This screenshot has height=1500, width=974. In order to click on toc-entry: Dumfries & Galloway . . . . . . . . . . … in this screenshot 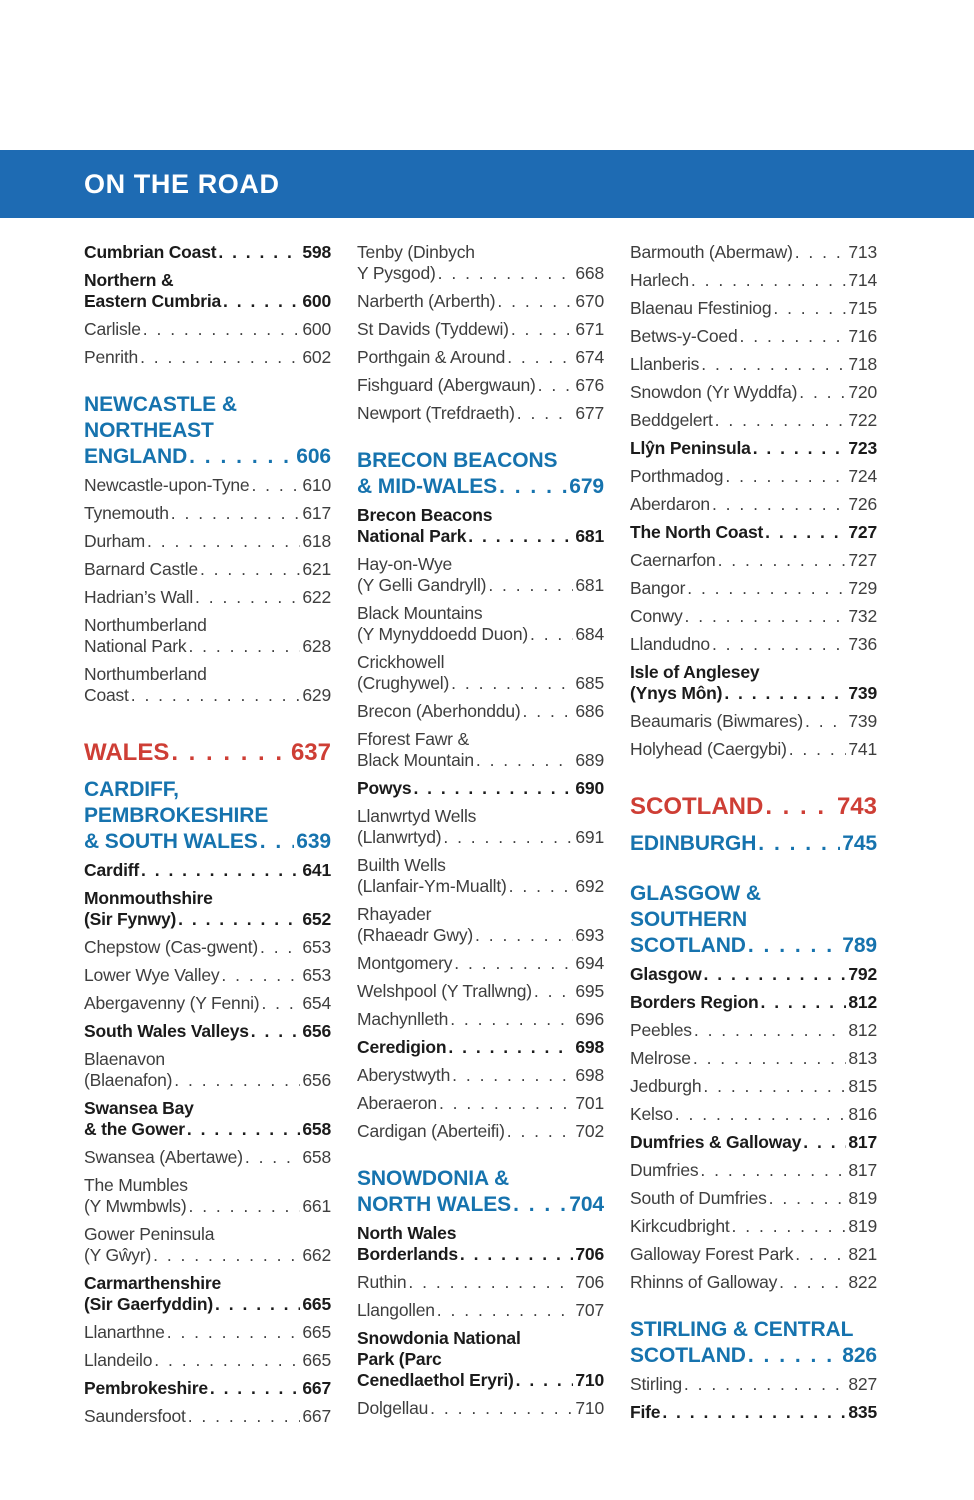, I will do `click(753, 1142)`.